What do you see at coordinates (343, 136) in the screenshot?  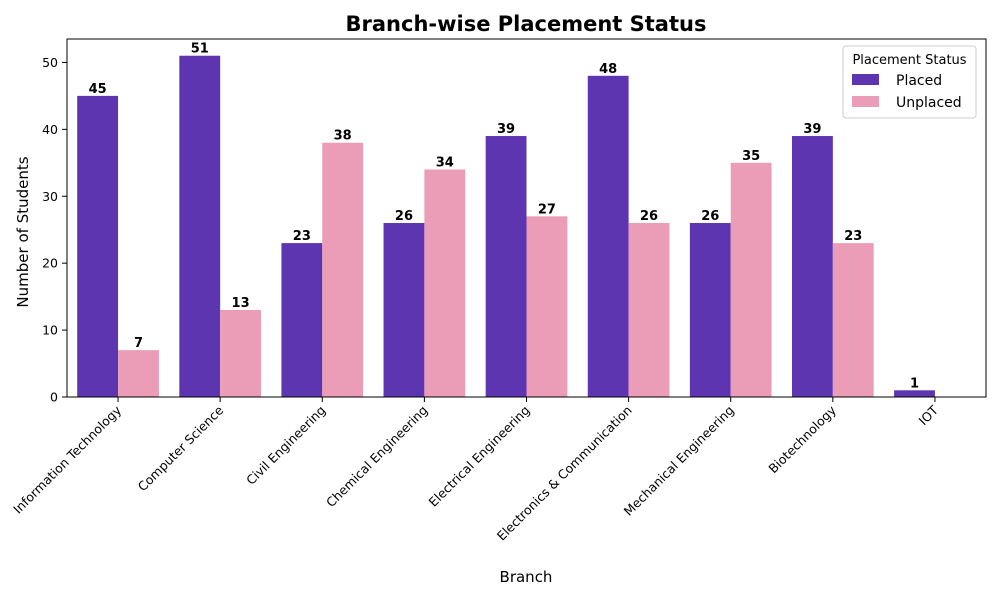 I see `data-label-unplaced-2: 38` at bounding box center [343, 136].